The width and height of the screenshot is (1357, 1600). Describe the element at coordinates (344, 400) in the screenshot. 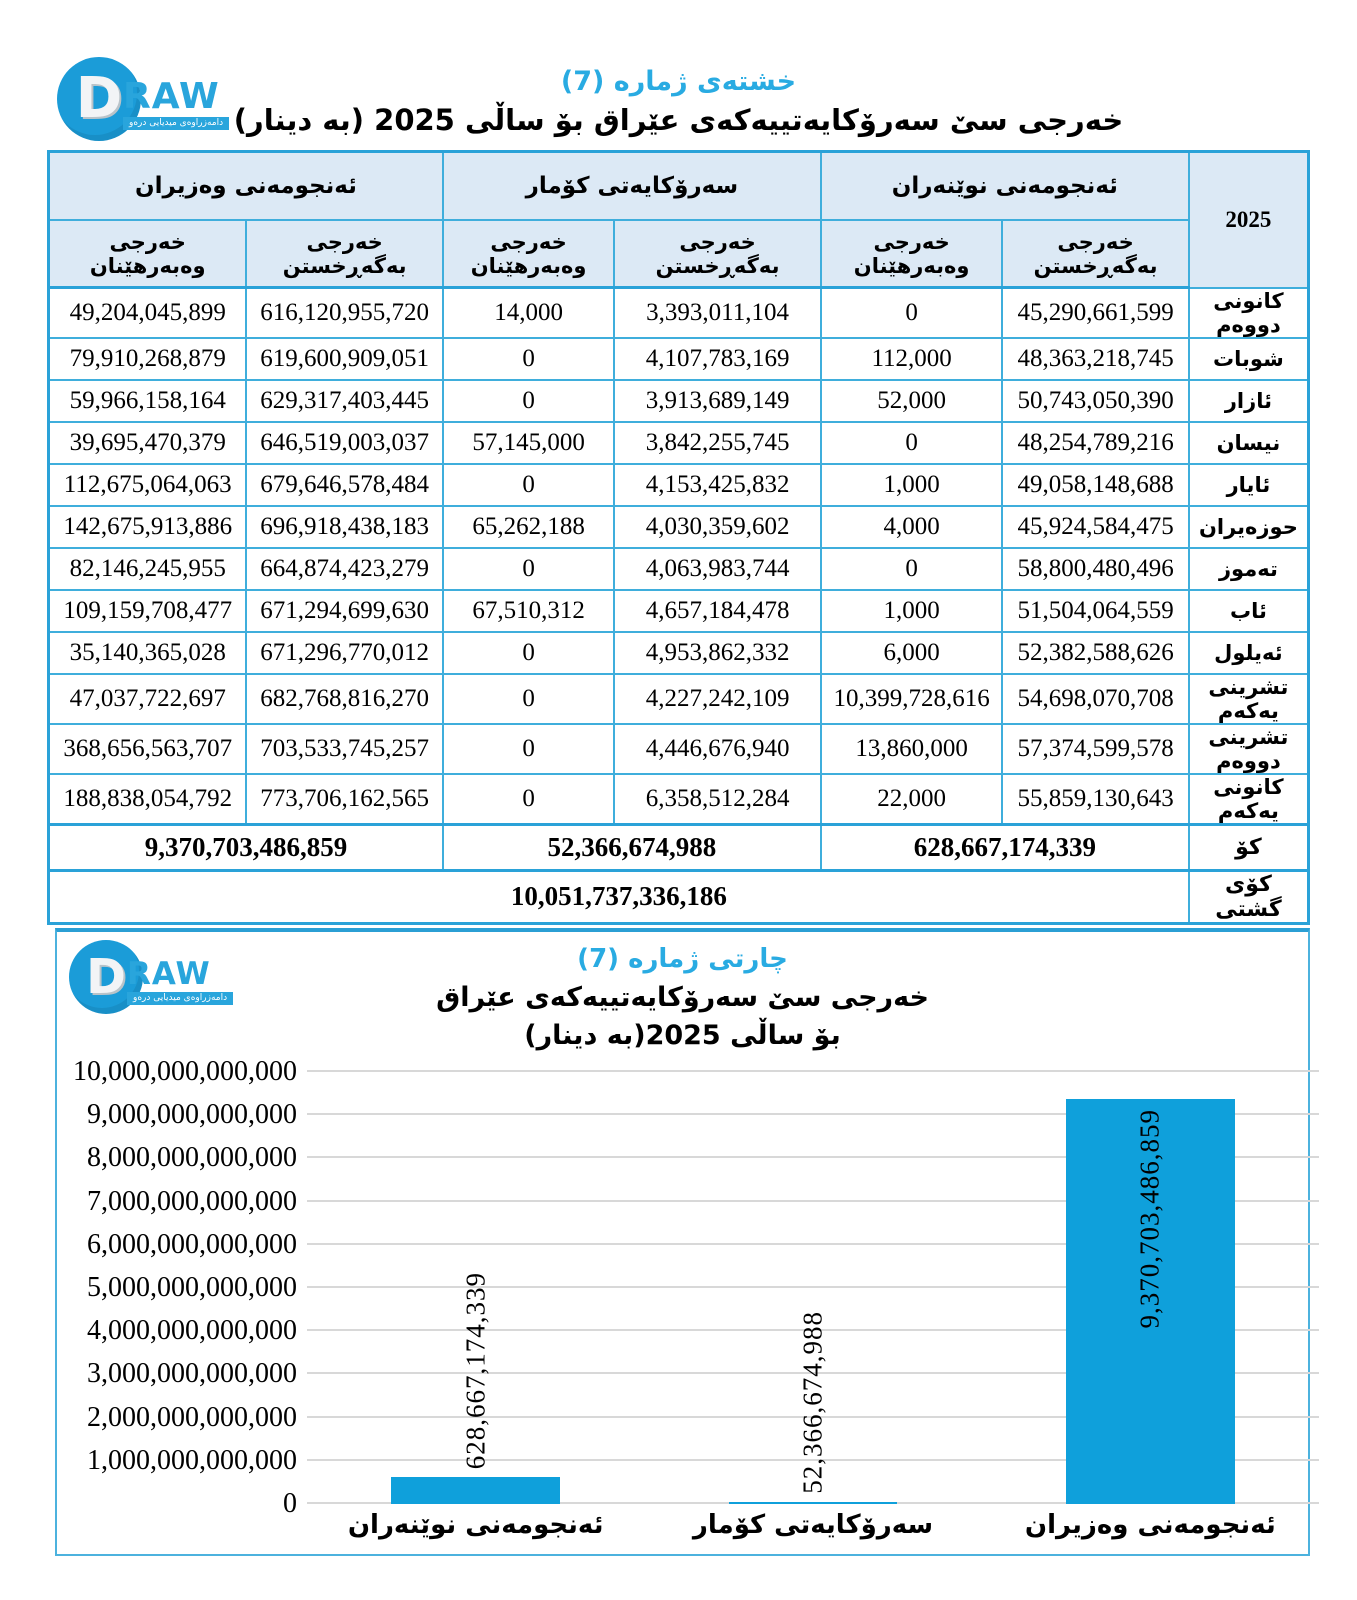

I see `value-cell: 629,317,403,445` at that location.